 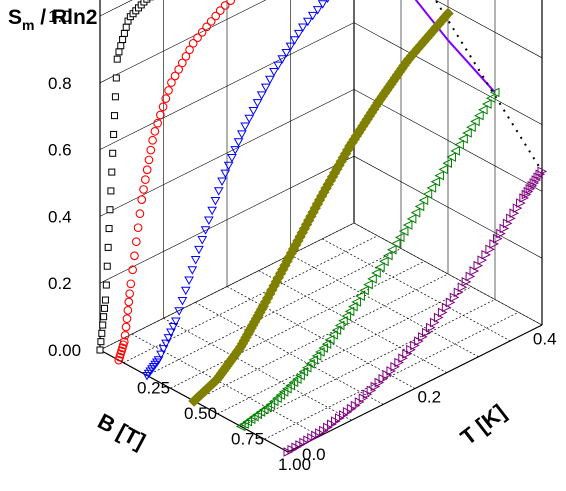 I want to click on y-tick-label: 0.6, so click(x=60, y=150).